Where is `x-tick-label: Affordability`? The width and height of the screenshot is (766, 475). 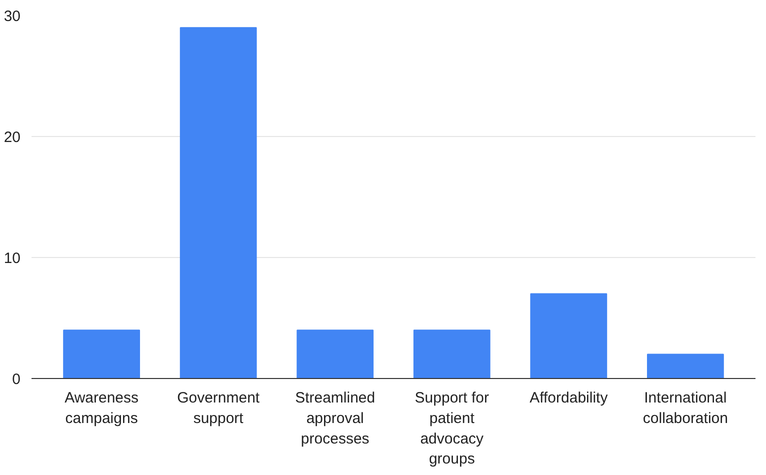
x-tick-label: Affordability is located at coordinates (569, 398).